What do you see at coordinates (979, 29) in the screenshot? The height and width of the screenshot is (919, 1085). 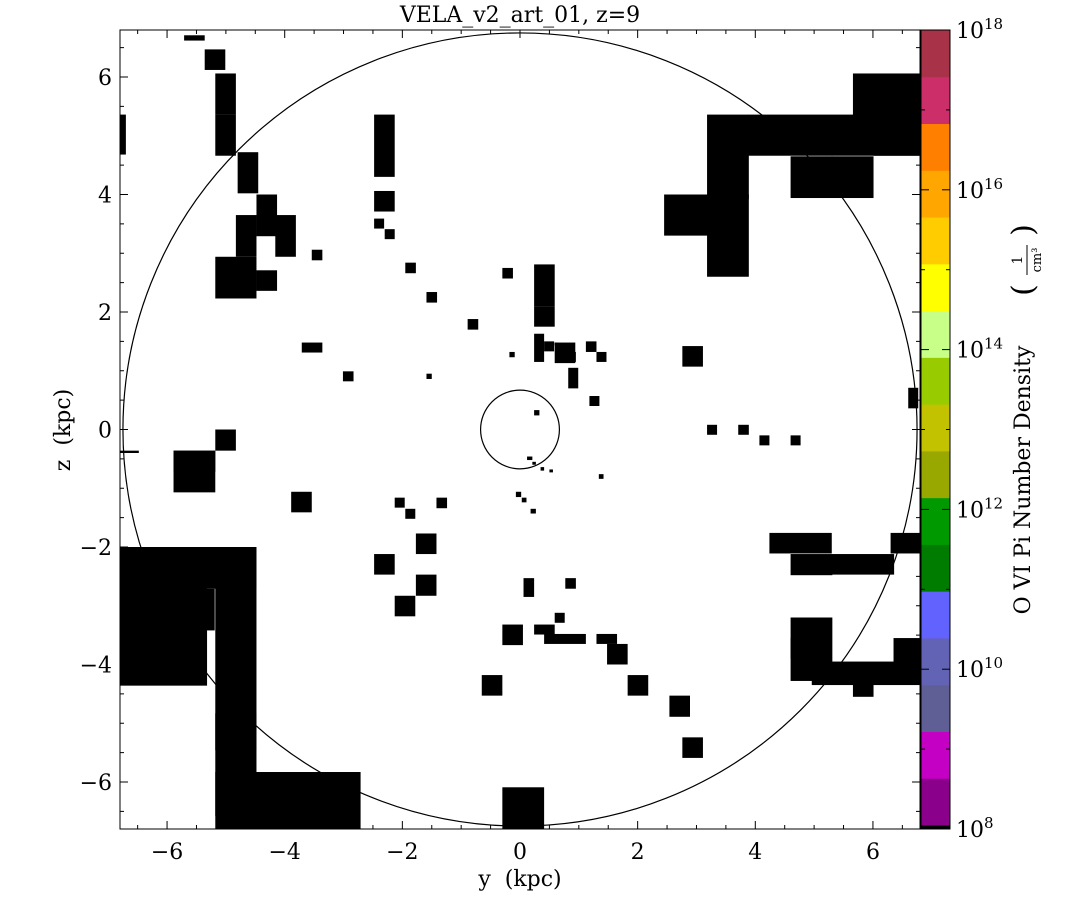 I see `colorbar-tick-label: 1018` at bounding box center [979, 29].